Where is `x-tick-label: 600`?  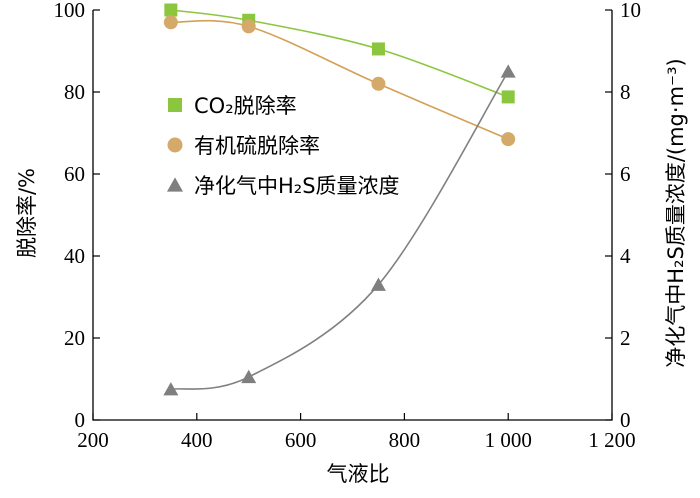
x-tick-label: 600 is located at coordinates (301, 440).